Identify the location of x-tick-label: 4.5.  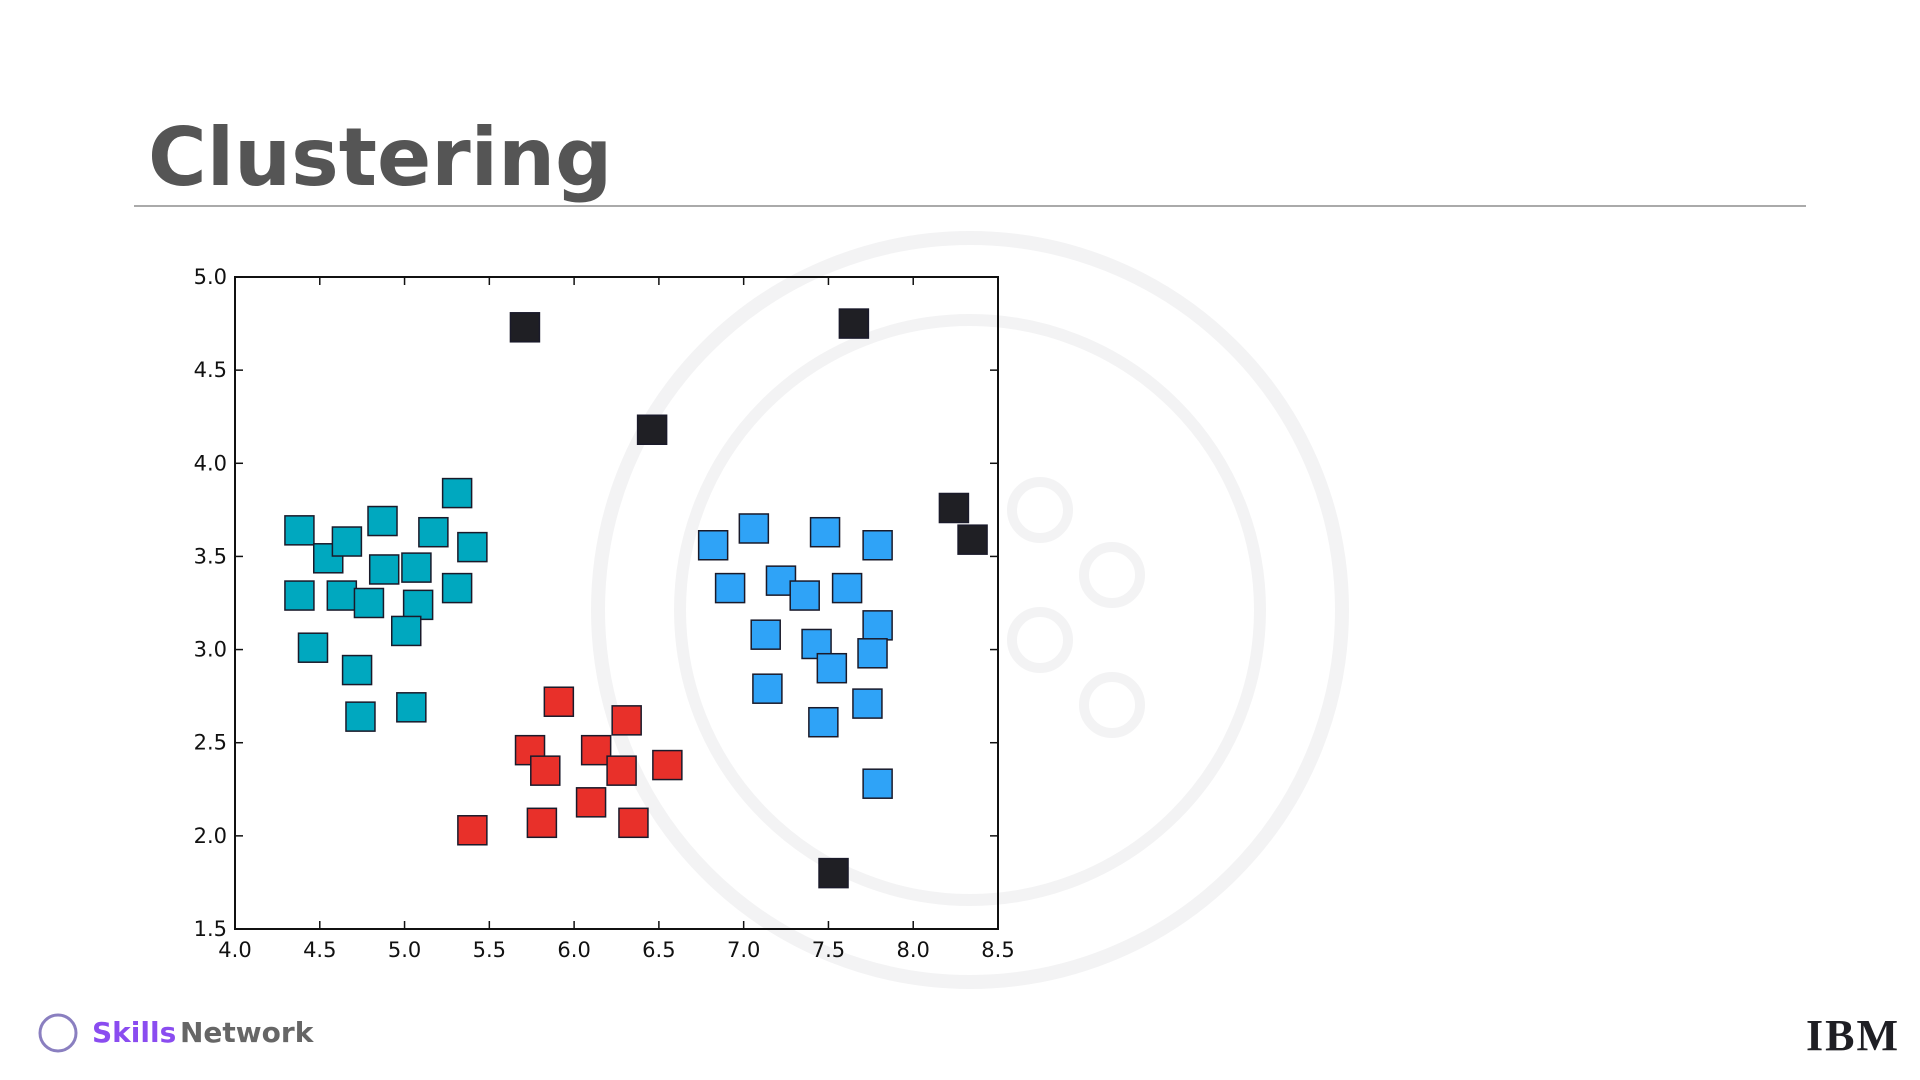
(319, 950).